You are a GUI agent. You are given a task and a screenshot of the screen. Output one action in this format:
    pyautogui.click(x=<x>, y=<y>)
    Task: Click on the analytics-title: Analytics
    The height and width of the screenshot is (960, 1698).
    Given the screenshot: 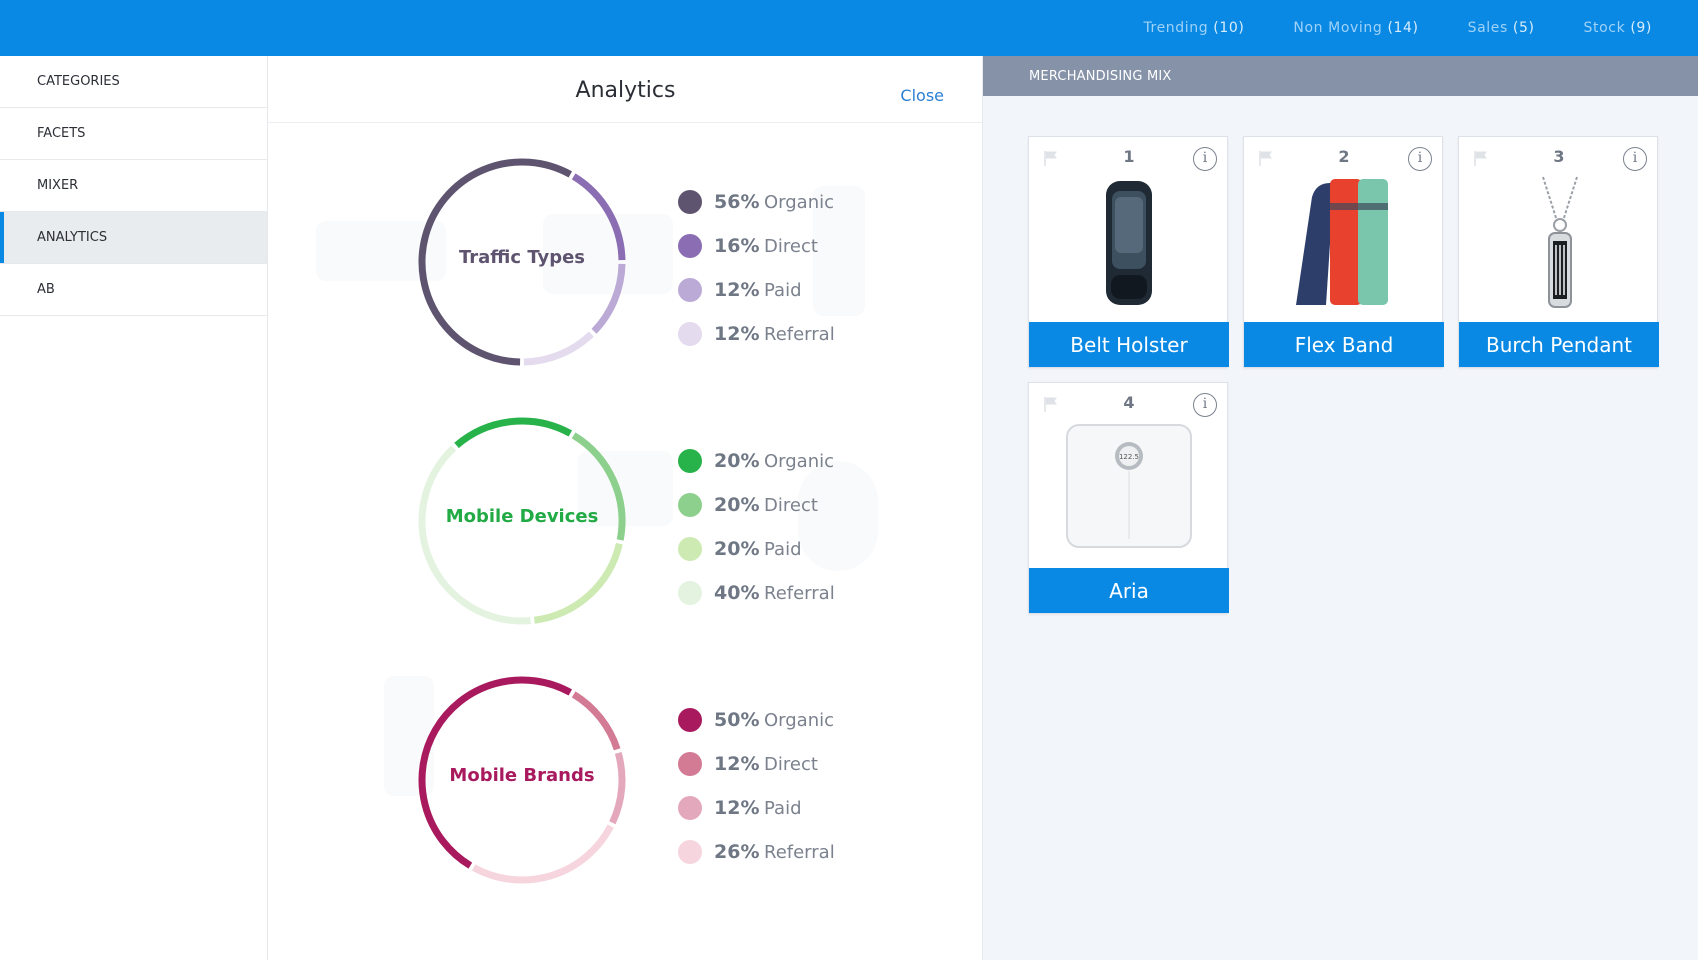 What is the action you would take?
    pyautogui.click(x=625, y=90)
    